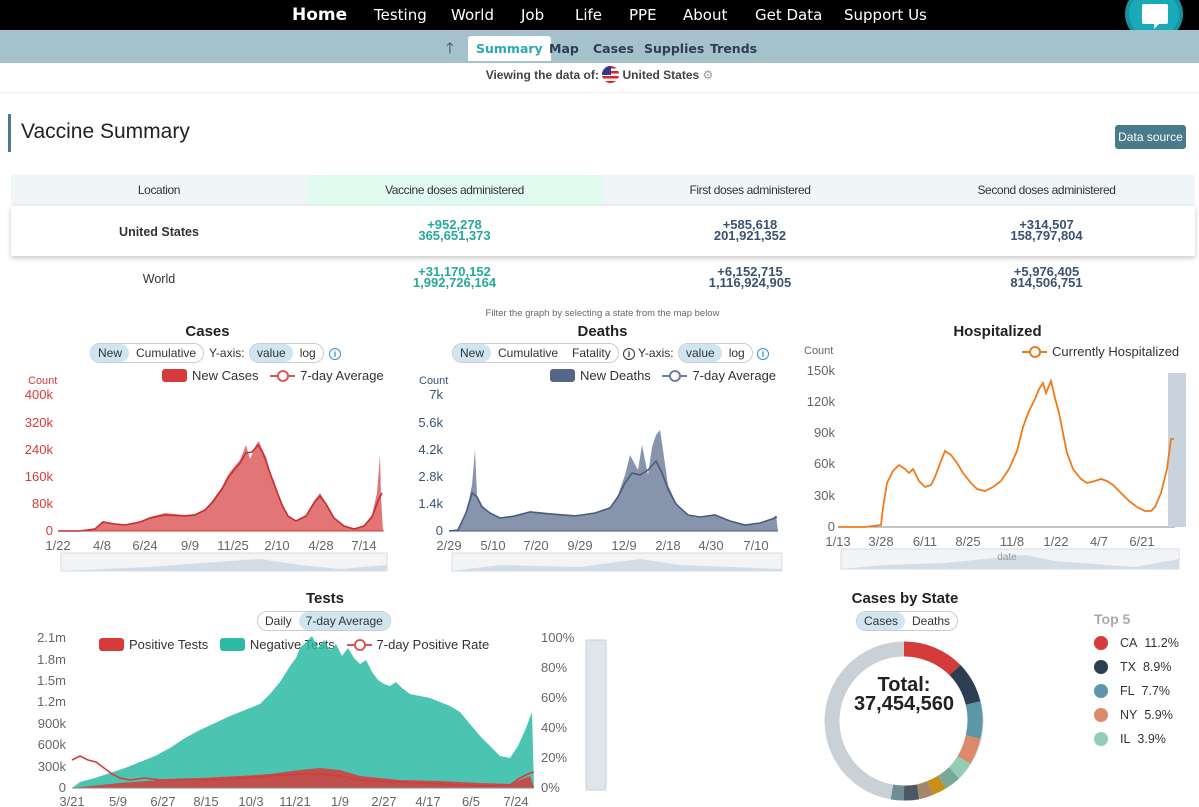 This screenshot has height=807, width=1199. I want to click on y-tick: 240k, so click(39, 449).